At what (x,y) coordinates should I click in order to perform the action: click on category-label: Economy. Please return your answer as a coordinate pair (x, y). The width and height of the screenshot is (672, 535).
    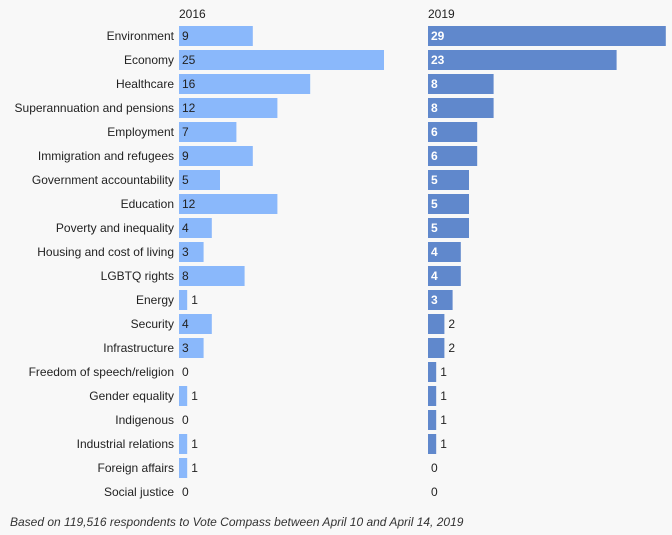
    Looking at the image, I should click on (149, 60).